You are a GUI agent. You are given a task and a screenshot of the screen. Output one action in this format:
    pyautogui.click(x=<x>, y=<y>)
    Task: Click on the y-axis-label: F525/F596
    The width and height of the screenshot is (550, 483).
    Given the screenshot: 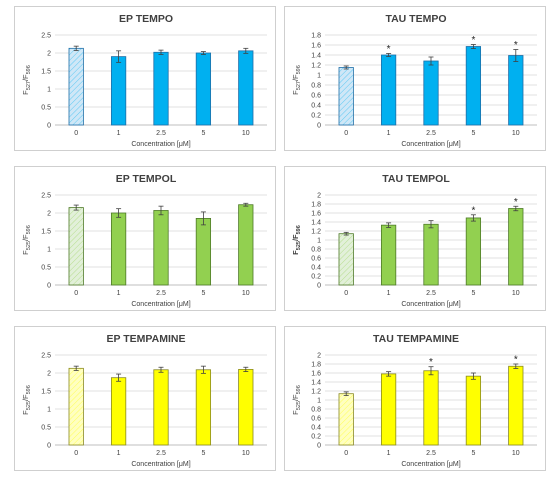 What is the action you would take?
    pyautogui.click(x=296, y=400)
    